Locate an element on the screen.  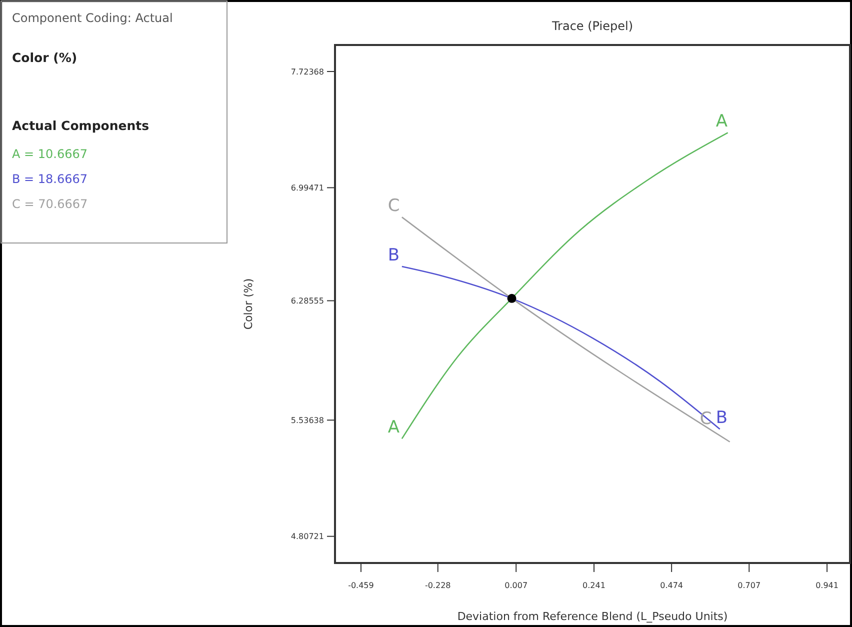
y-tick-label: 4.80721 is located at coordinates (307, 537).